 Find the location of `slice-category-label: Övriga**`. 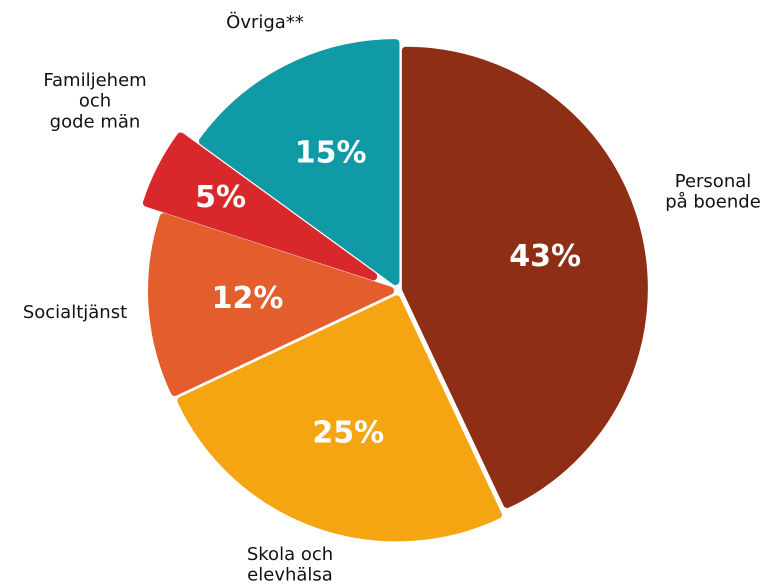

slice-category-label: Övriga** is located at coordinates (265, 22).